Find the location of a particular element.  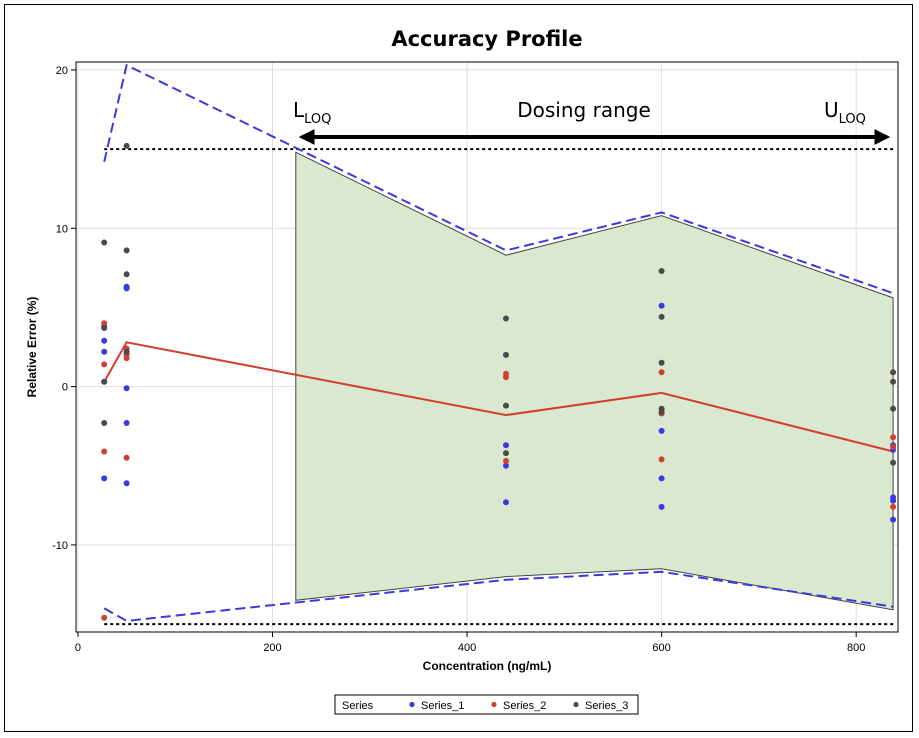

x-tick-label: 0 is located at coordinates (78, 648).